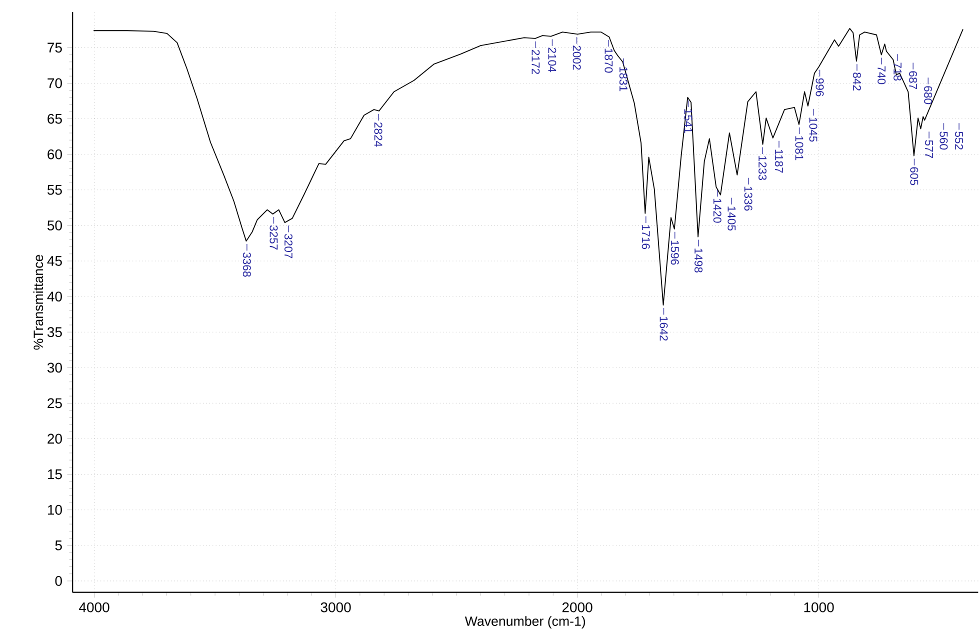 The width and height of the screenshot is (979, 639). Describe the element at coordinates (536, 62) in the screenshot. I see `annotation: 2172` at that location.